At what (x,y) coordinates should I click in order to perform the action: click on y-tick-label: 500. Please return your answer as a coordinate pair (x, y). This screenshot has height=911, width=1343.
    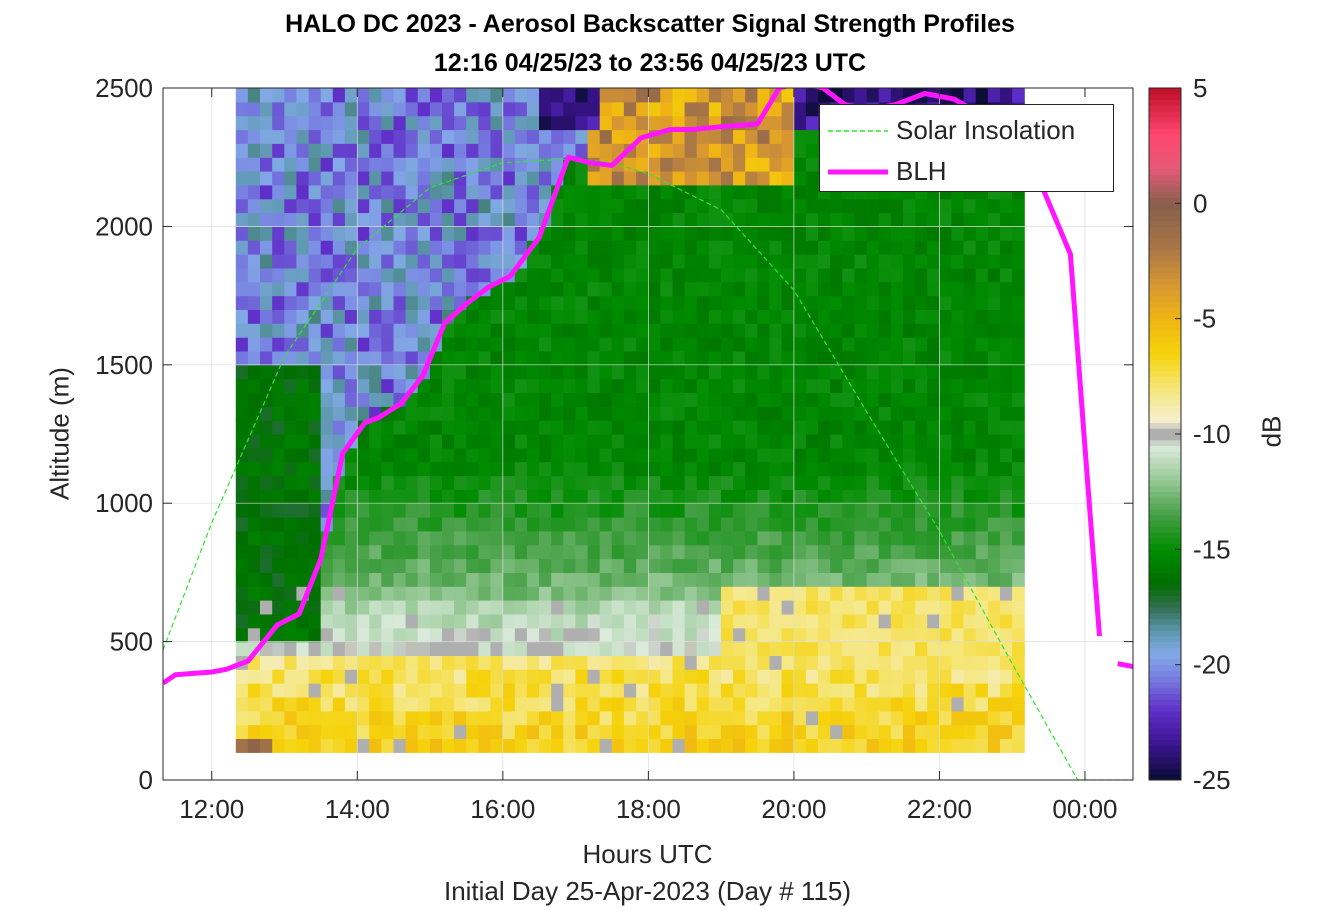
    Looking at the image, I should click on (131, 642).